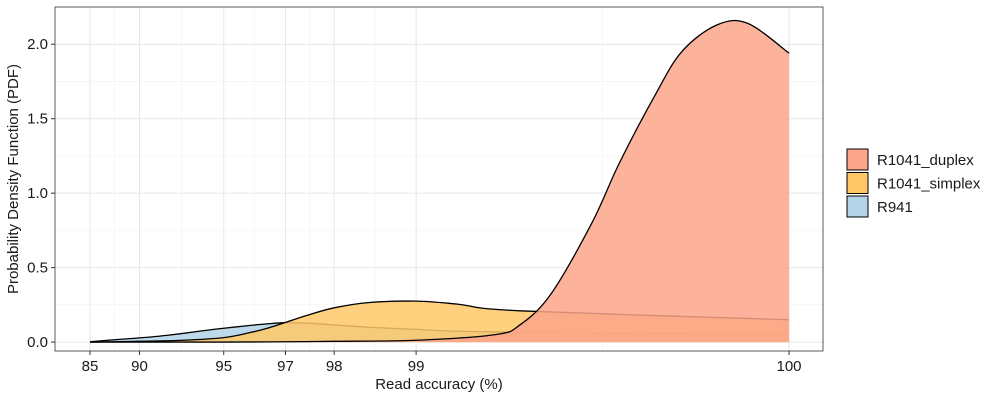 The image size is (1000, 405). What do you see at coordinates (857, 206) in the screenshot?
I see `legend-key-r941` at bounding box center [857, 206].